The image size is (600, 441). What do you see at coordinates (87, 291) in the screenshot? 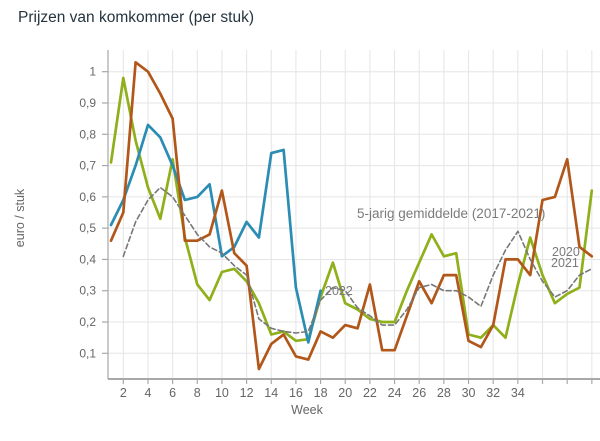
I see `y-tick-label: 0,3` at bounding box center [87, 291].